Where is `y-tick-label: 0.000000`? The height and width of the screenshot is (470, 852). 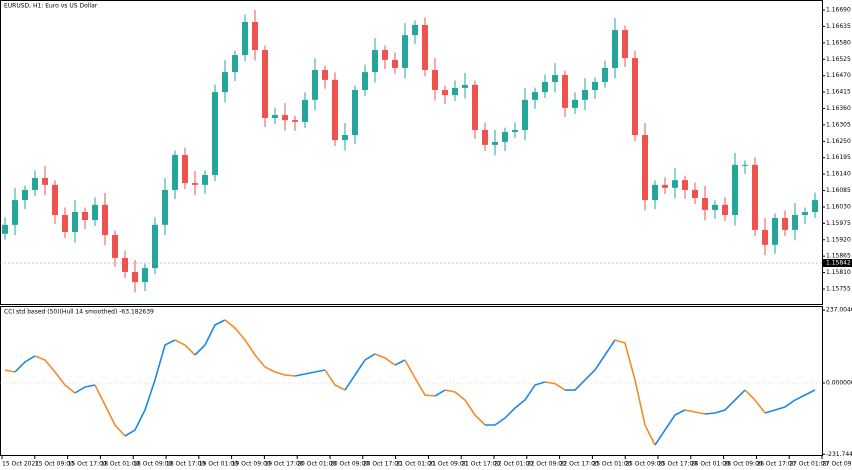
y-tick-label: 0.000000 is located at coordinates (839, 383).